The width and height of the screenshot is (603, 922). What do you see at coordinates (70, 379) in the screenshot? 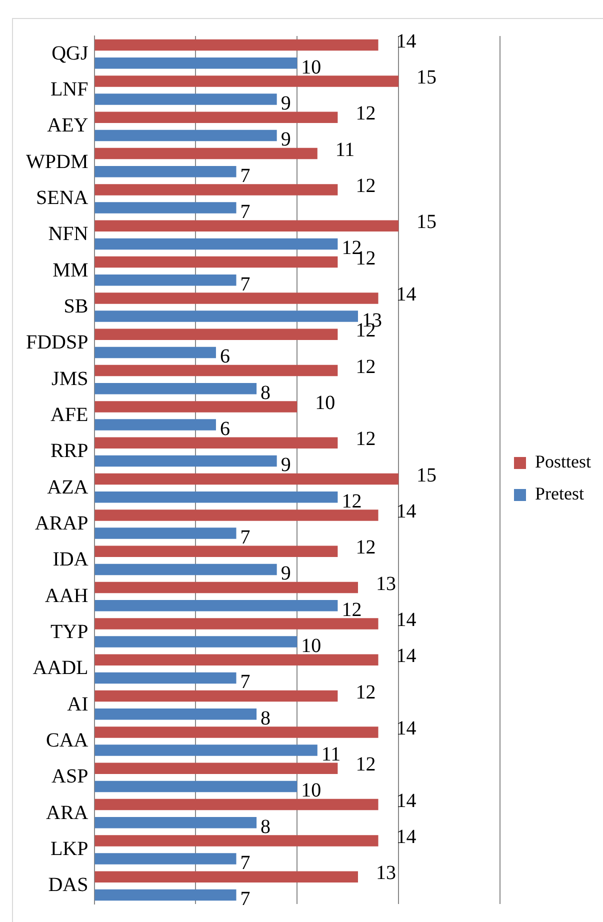
I see `y-tick-label: JMS` at bounding box center [70, 379].